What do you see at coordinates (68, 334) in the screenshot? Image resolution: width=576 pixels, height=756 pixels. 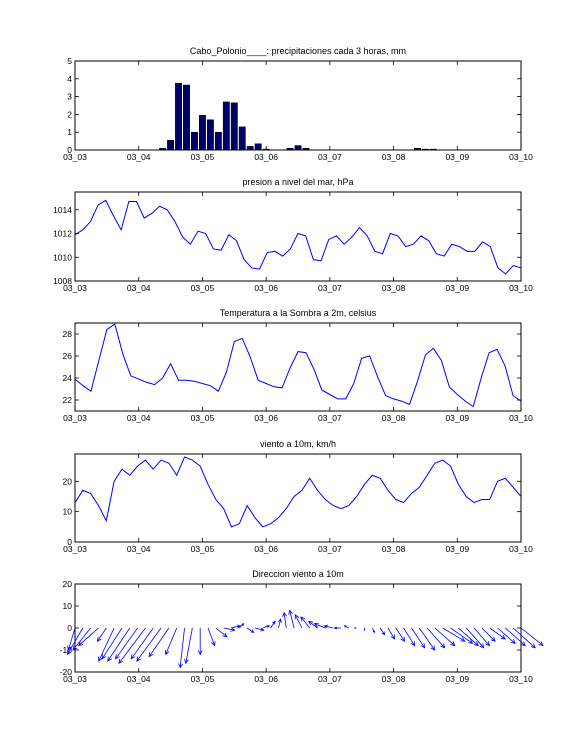 I see `y-tick-label: 28` at bounding box center [68, 334].